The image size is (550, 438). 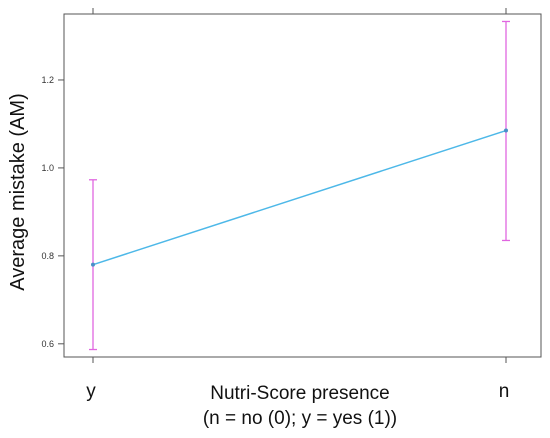 What do you see at coordinates (47, 344) in the screenshot?
I see `y-tick-label: 0.6` at bounding box center [47, 344].